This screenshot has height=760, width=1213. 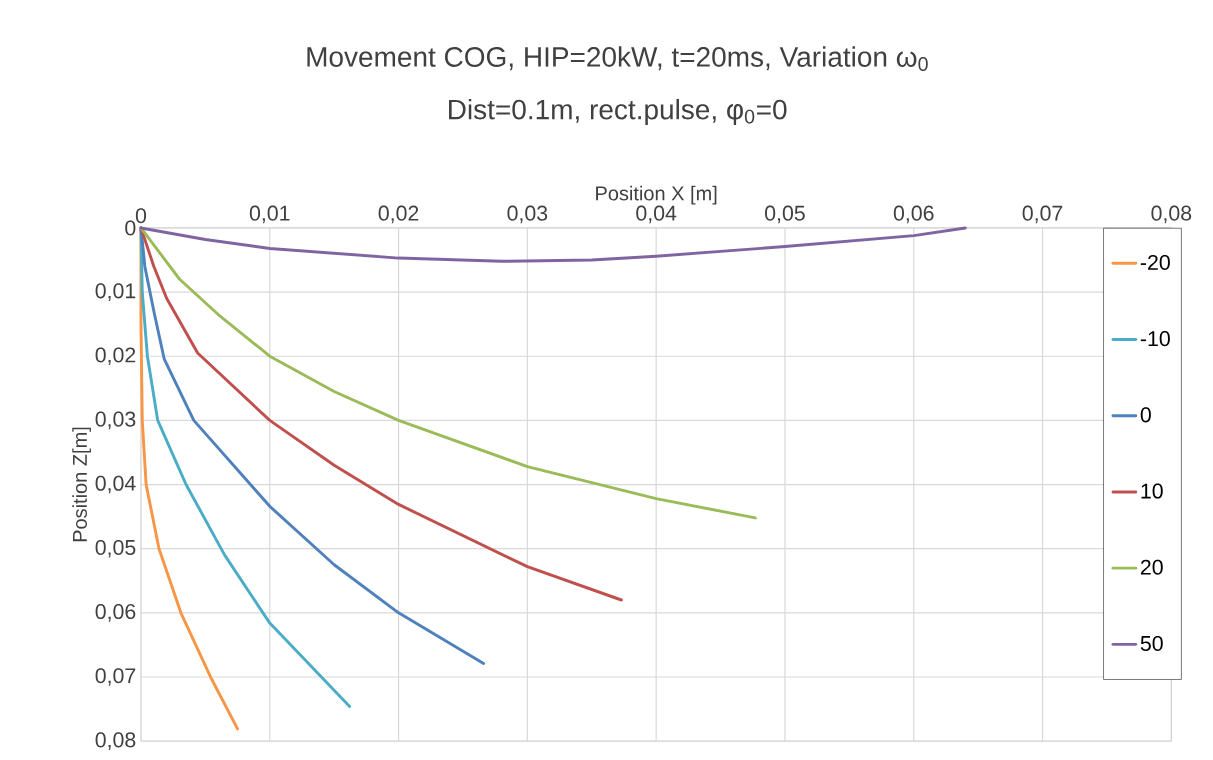 What do you see at coordinates (1171, 214) in the screenshot?
I see `x-tick-label: 0,08` at bounding box center [1171, 214].